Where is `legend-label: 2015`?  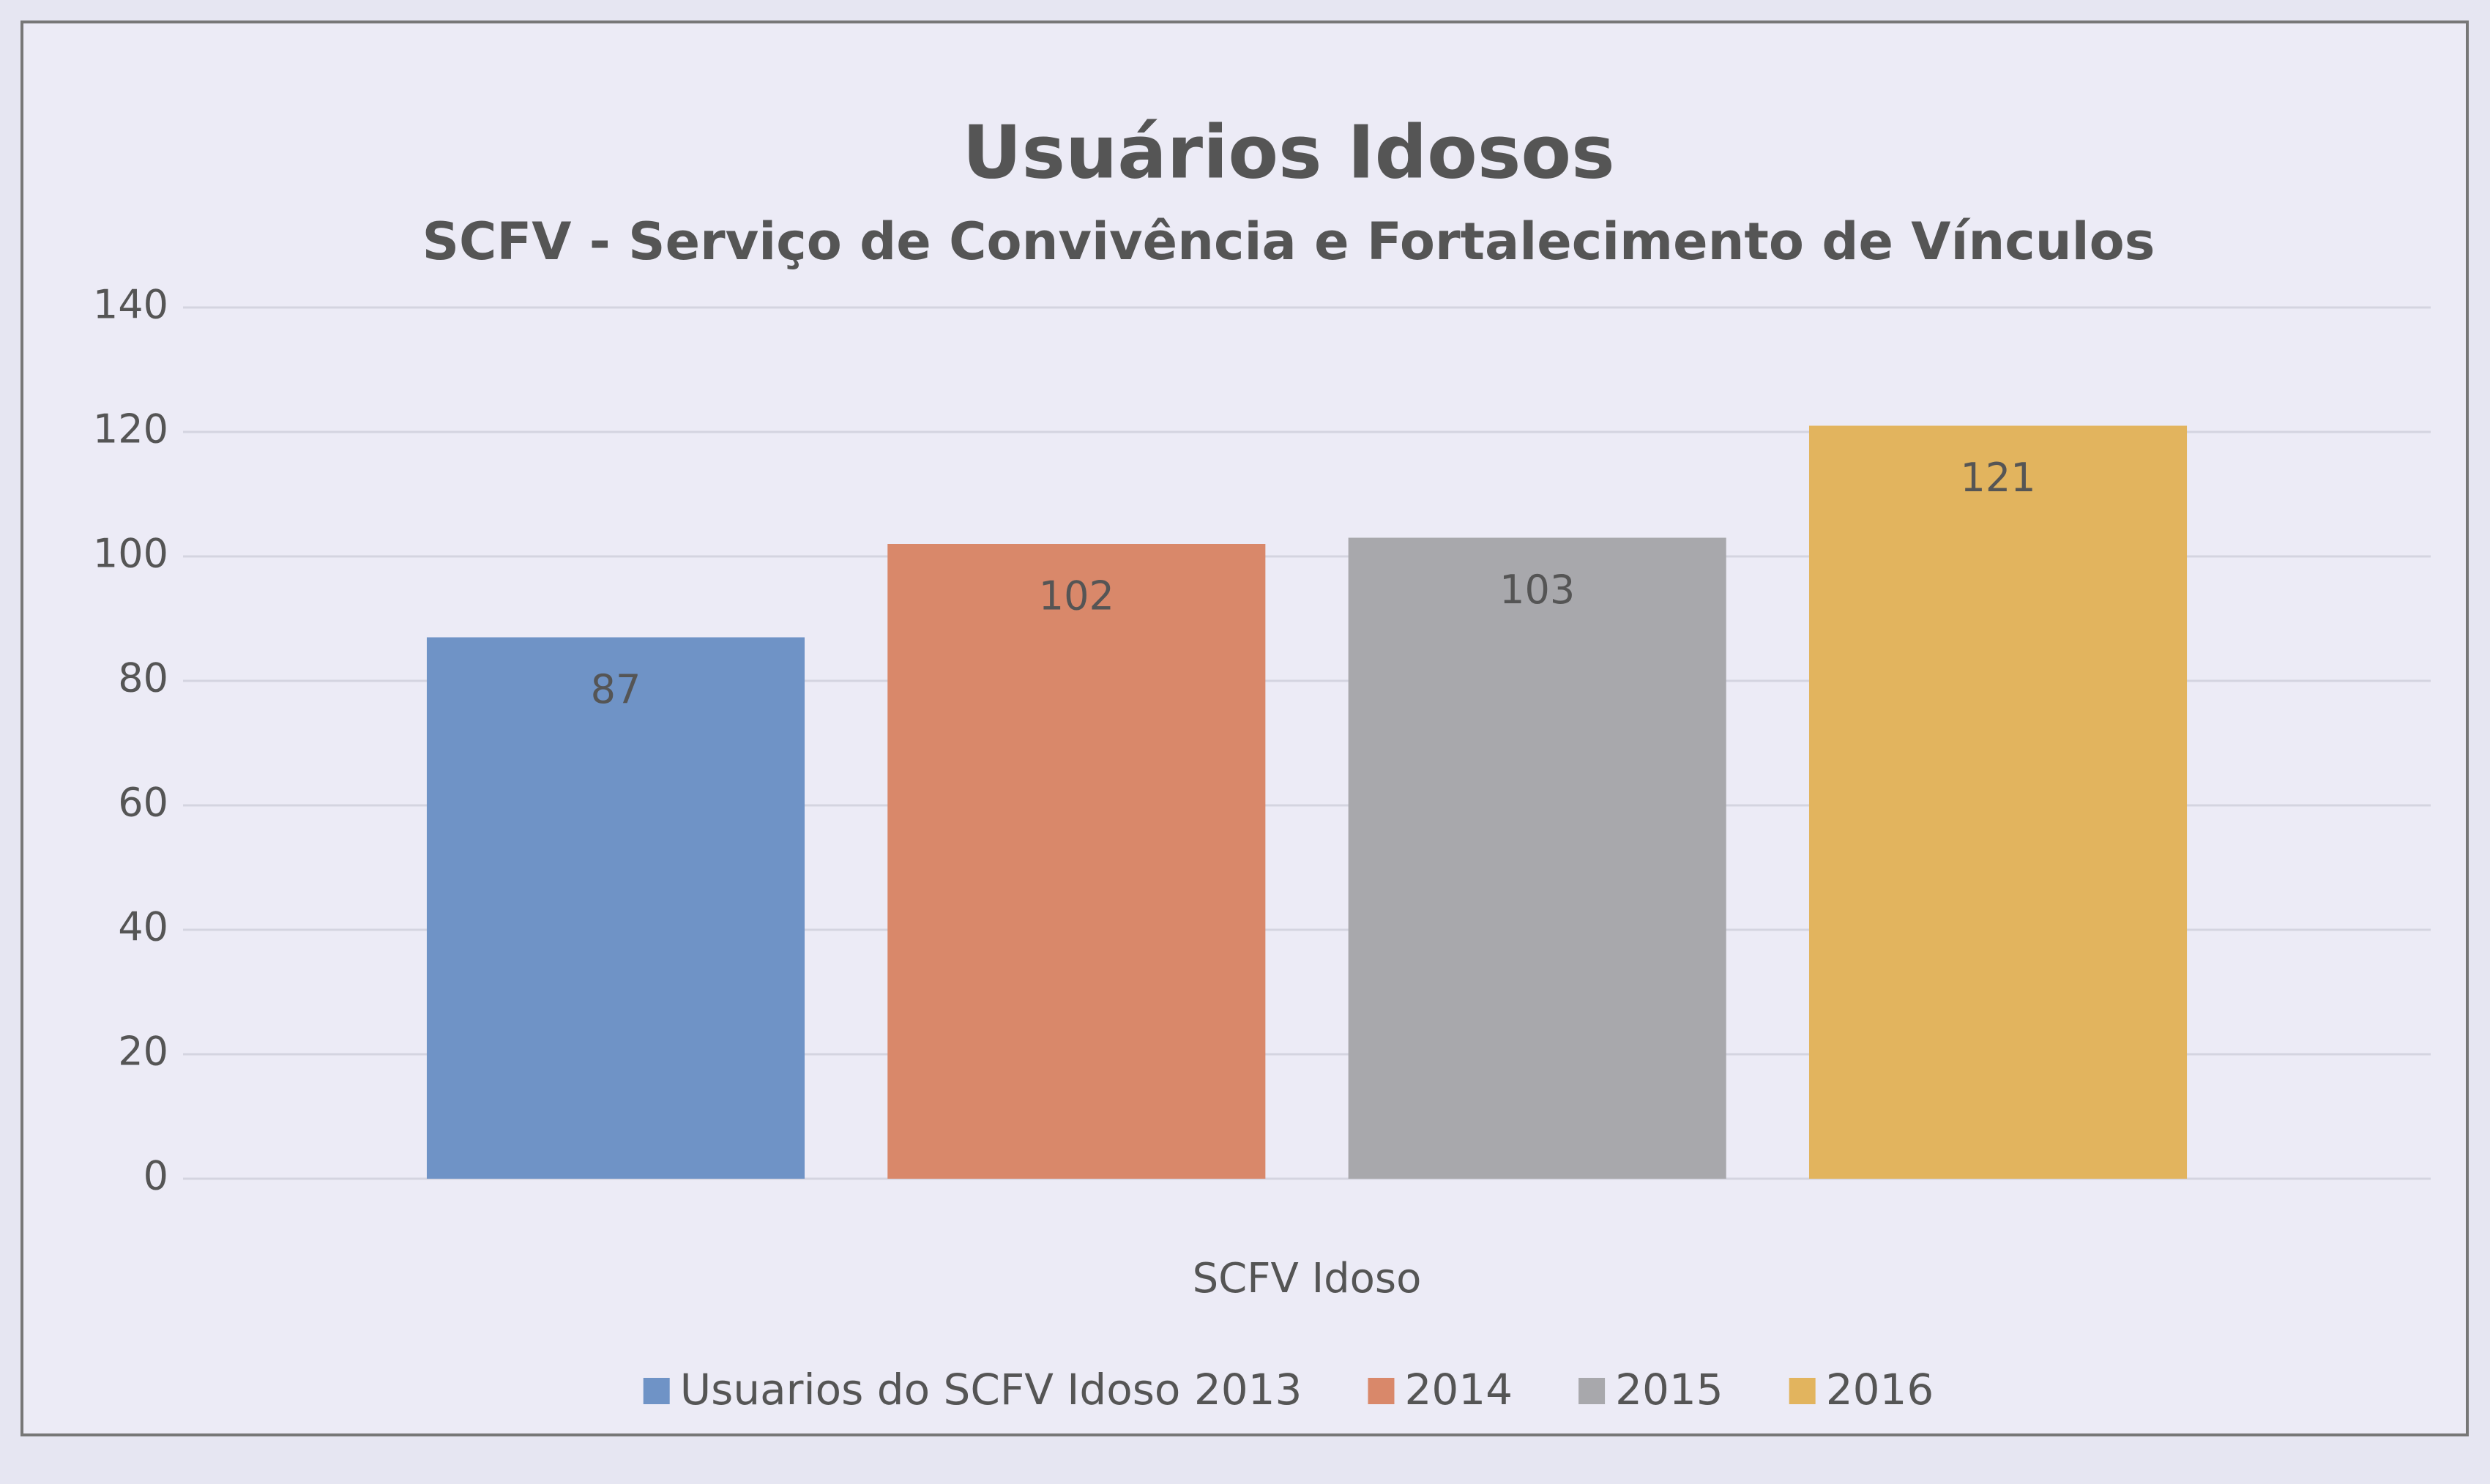 legend-label: 2015 is located at coordinates (1669, 1389).